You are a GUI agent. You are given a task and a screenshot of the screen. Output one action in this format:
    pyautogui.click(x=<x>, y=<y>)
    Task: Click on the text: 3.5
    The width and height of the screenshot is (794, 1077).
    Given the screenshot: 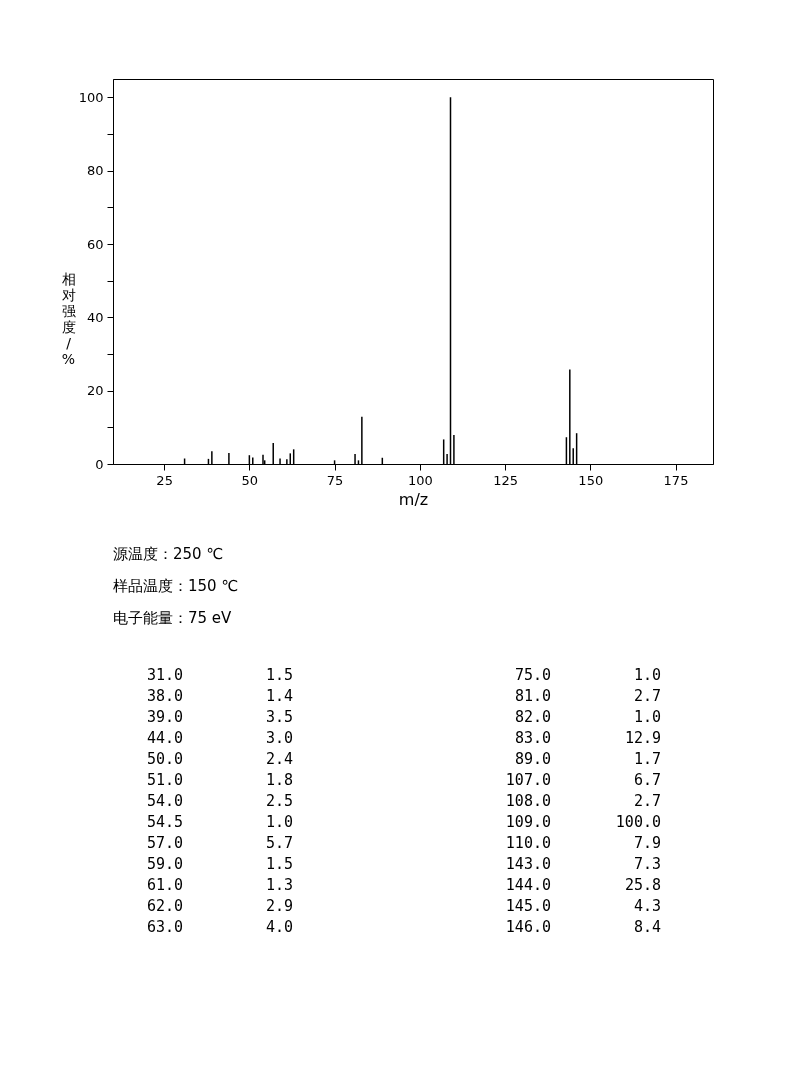 What is the action you would take?
    pyautogui.click(x=279, y=716)
    